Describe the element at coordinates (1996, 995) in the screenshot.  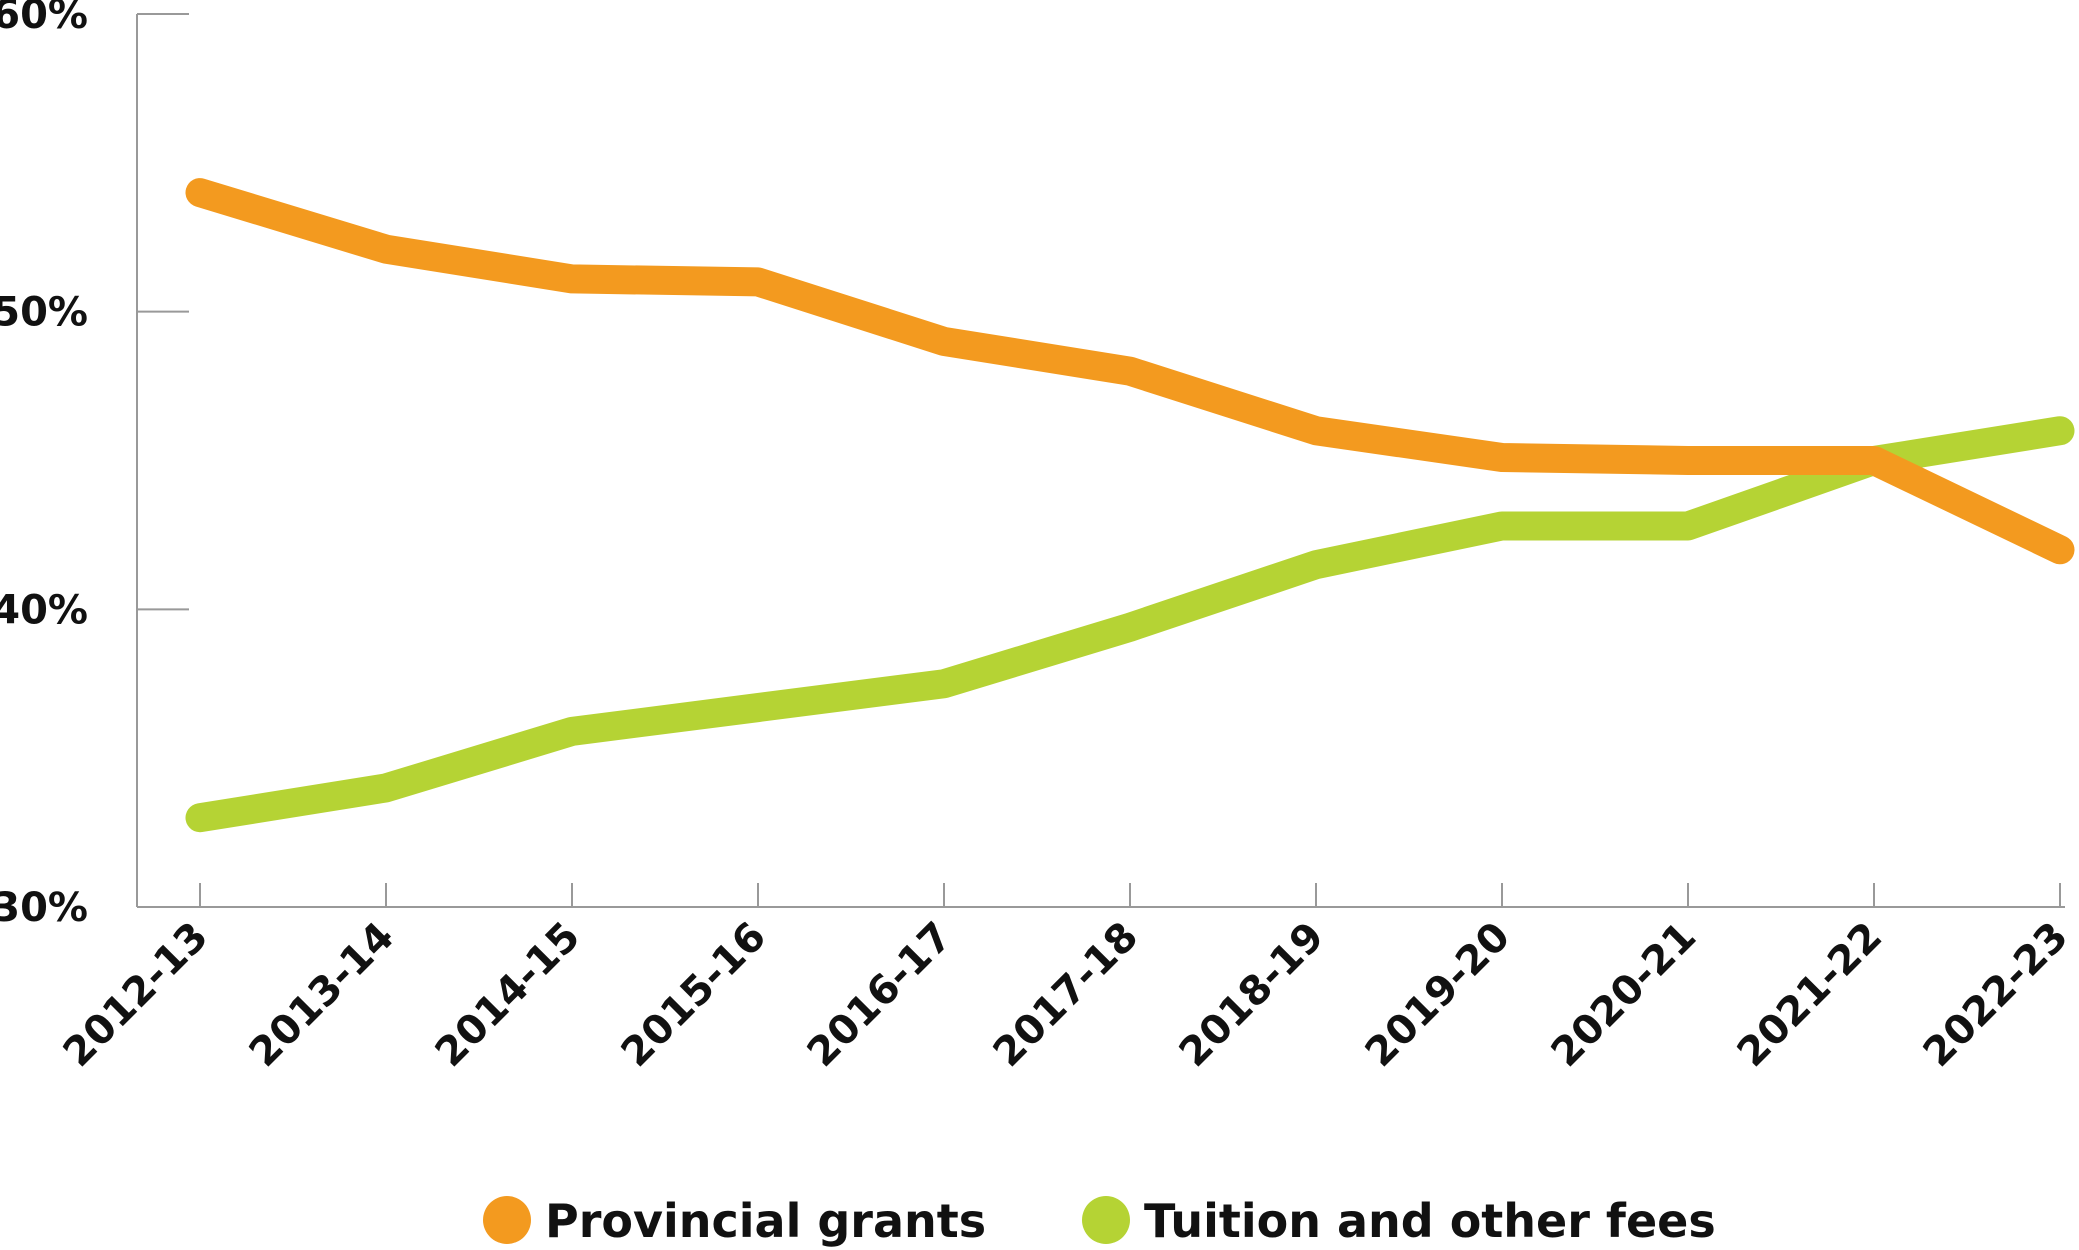
I see `x-tick-label: 2022-23` at that location.